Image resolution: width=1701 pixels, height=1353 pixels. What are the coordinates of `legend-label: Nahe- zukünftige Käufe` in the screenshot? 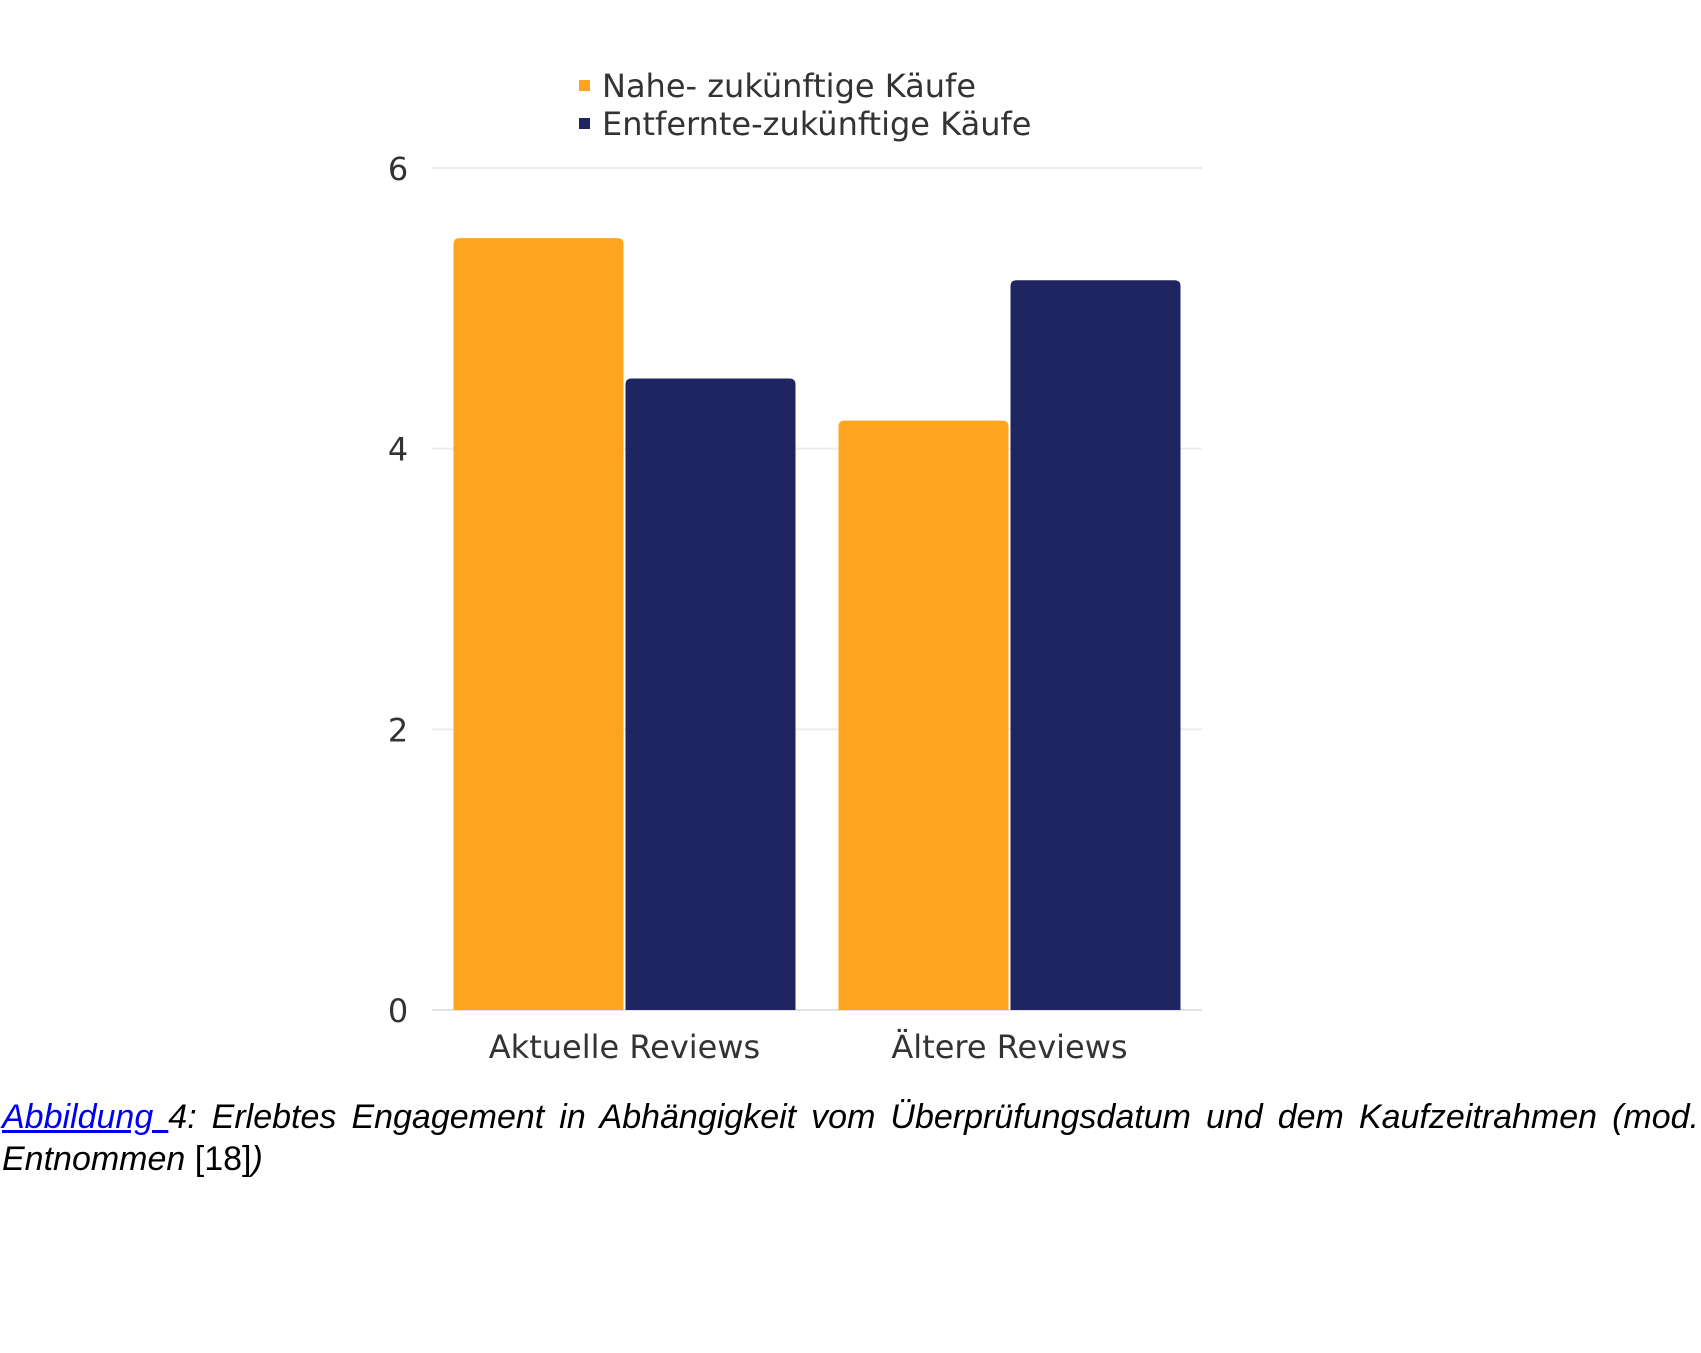 It's located at (789, 86).